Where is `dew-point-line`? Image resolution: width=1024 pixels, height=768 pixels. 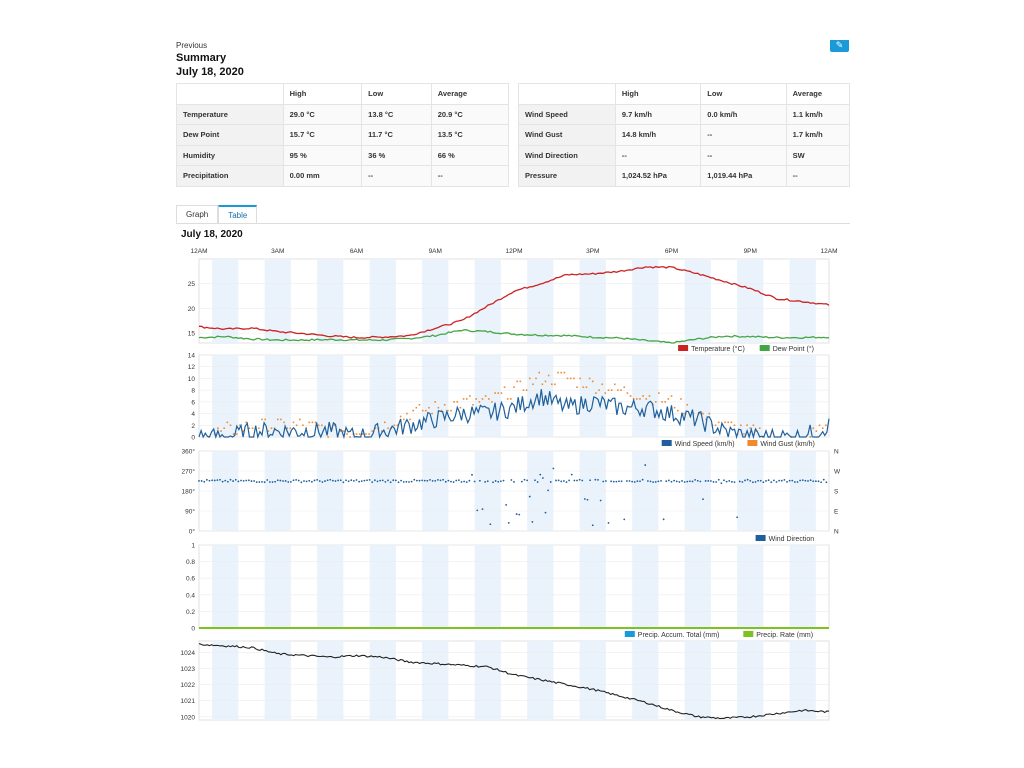 dew-point-line is located at coordinates (514, 336).